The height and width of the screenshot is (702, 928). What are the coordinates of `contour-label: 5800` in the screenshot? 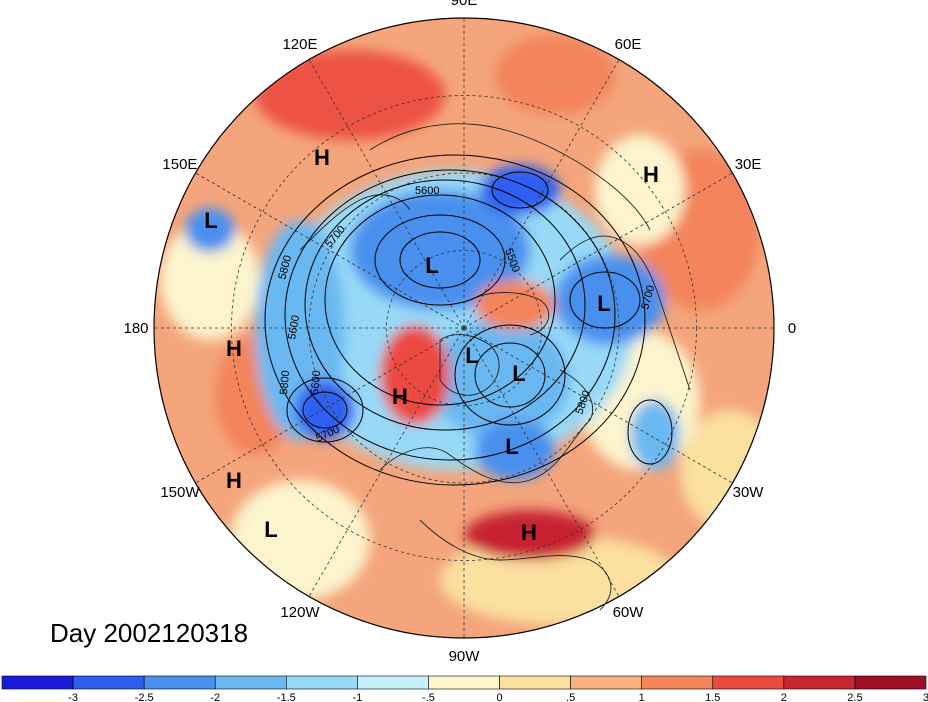 It's located at (285, 382).